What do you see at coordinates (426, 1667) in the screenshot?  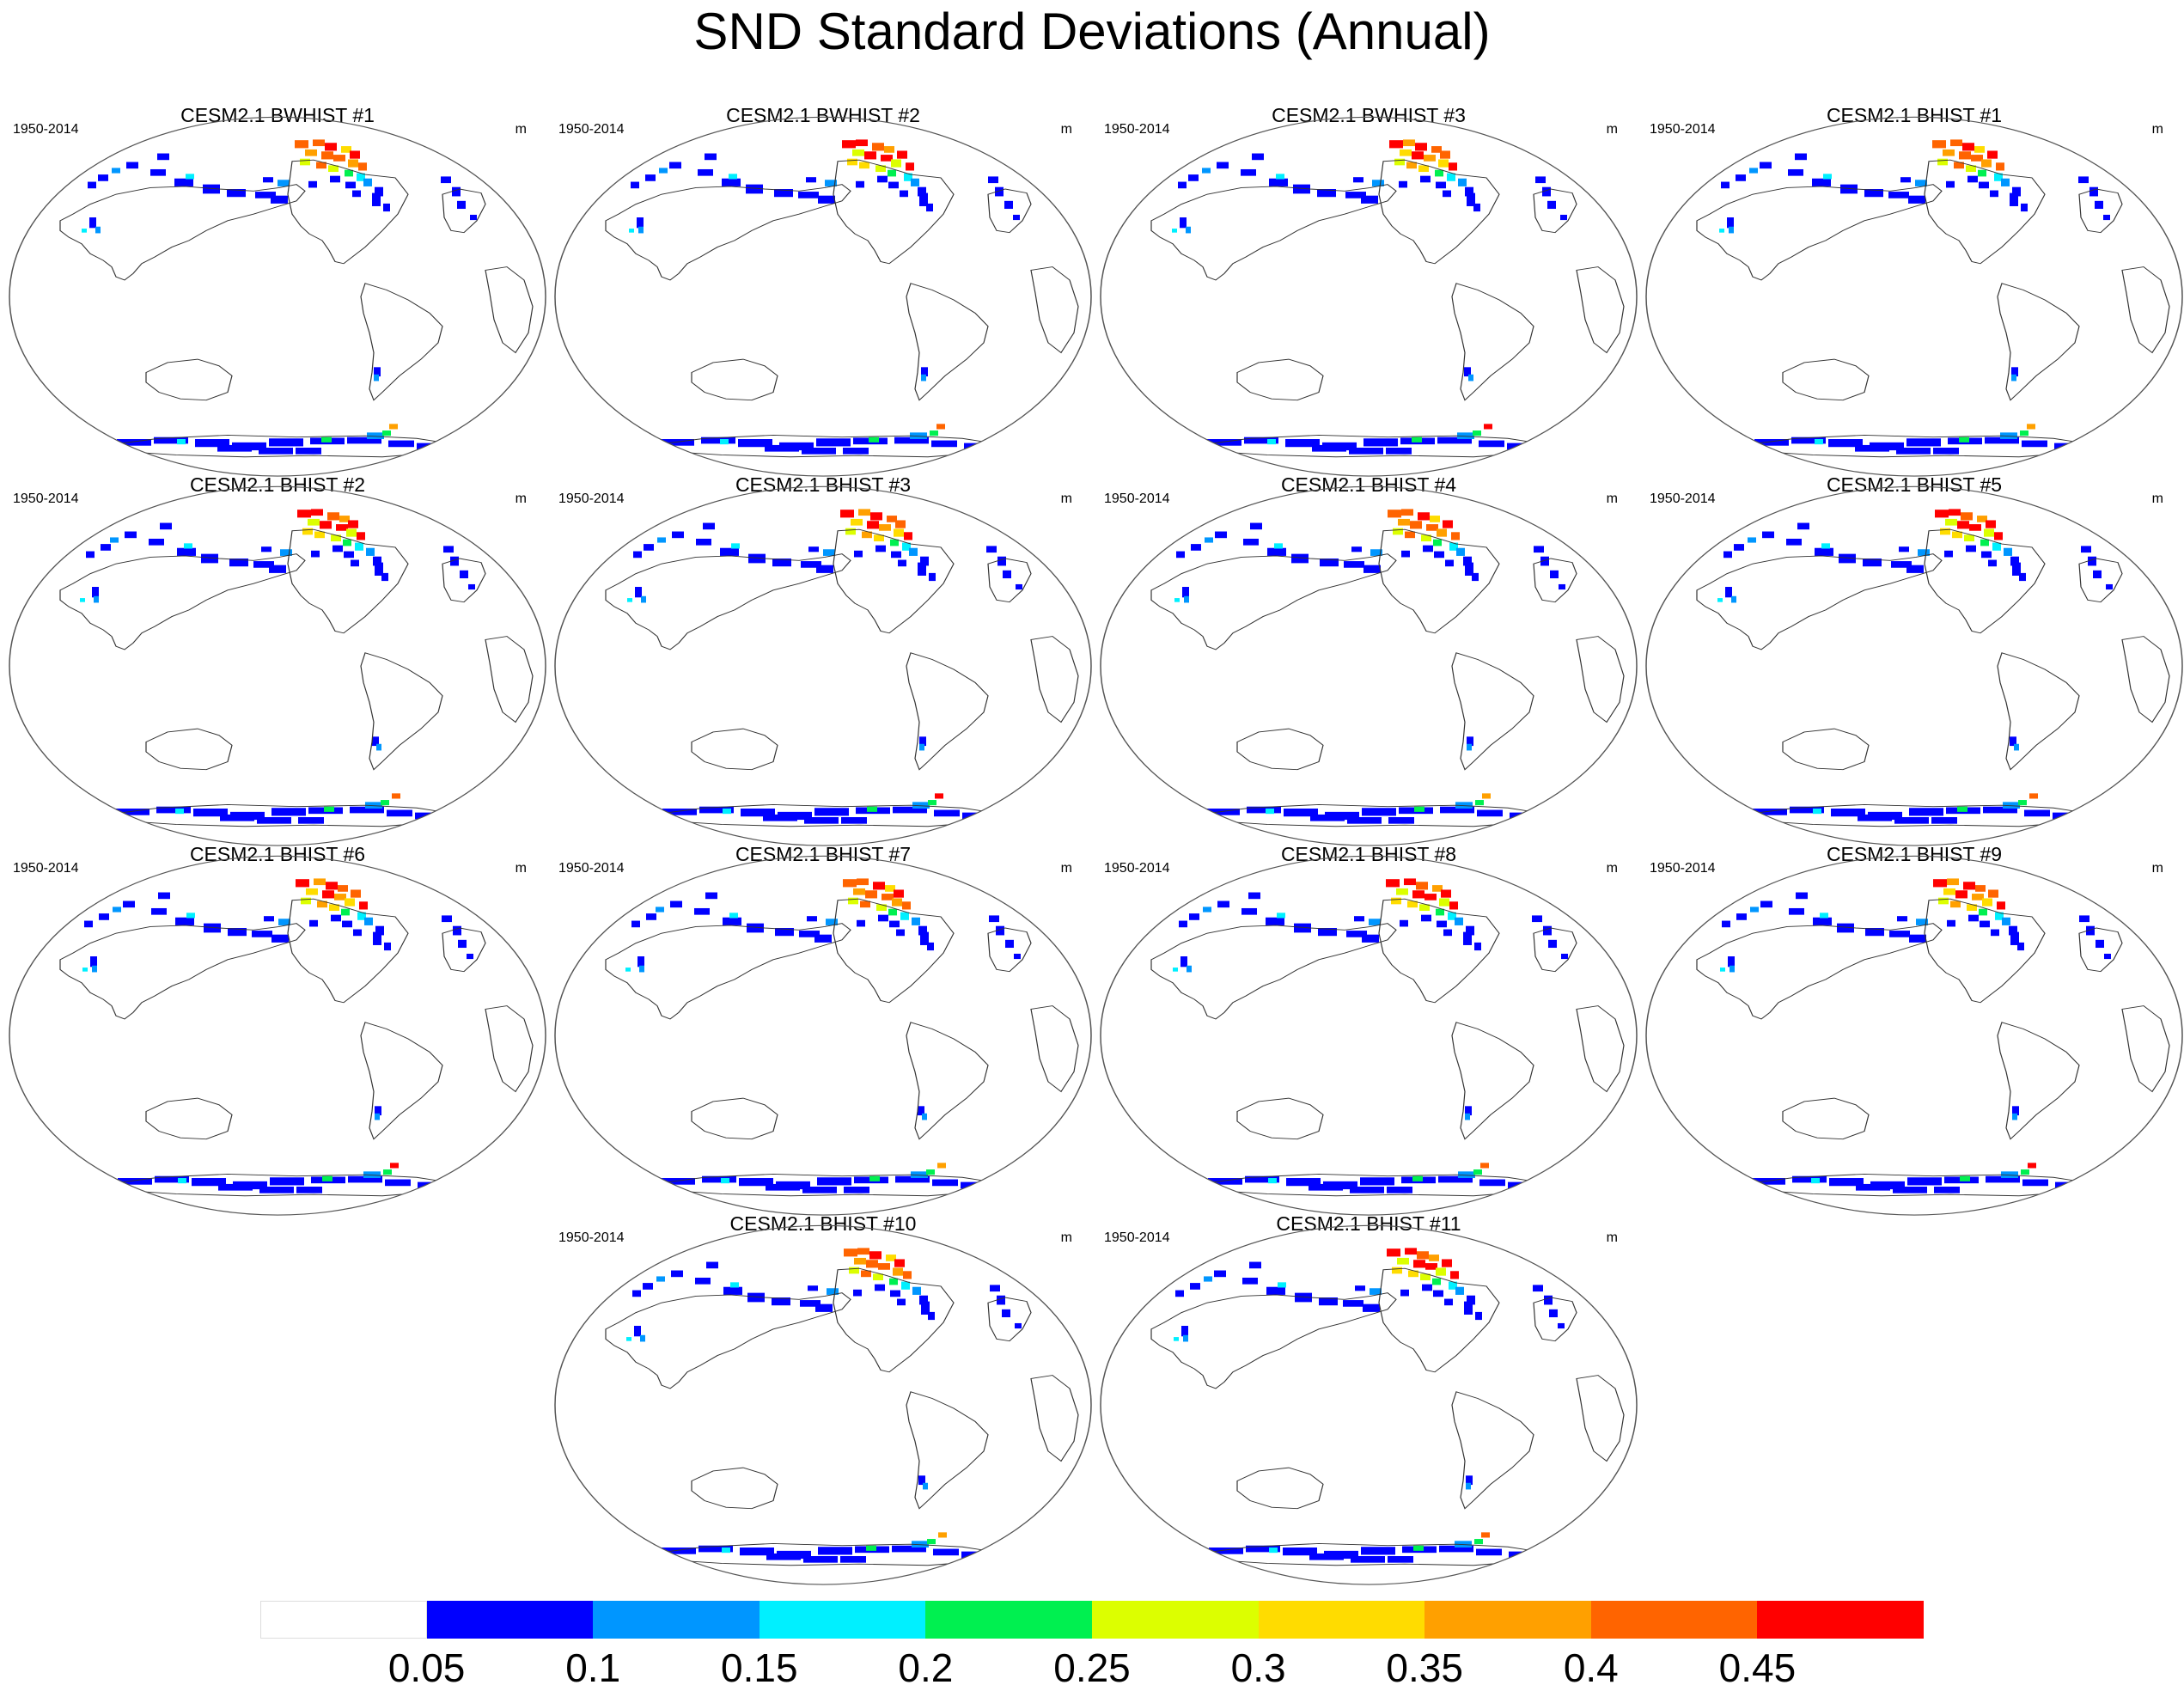 I see `colorbar-tick-label: 0.05` at bounding box center [426, 1667].